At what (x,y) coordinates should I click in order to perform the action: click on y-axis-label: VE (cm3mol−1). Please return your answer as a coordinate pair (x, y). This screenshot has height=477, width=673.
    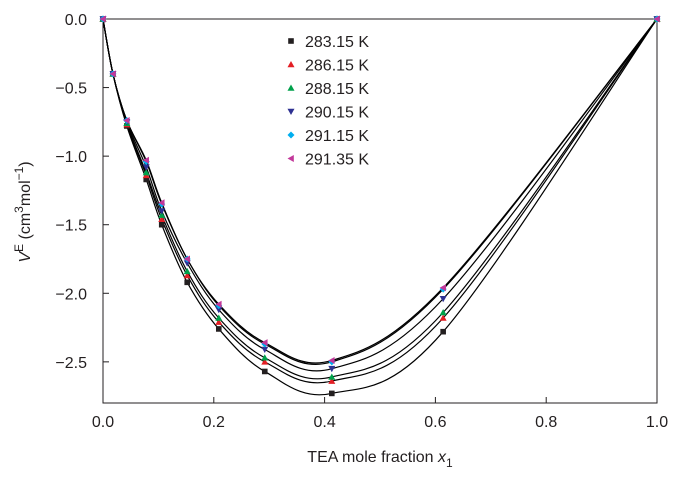
    Looking at the image, I should click on (23, 211).